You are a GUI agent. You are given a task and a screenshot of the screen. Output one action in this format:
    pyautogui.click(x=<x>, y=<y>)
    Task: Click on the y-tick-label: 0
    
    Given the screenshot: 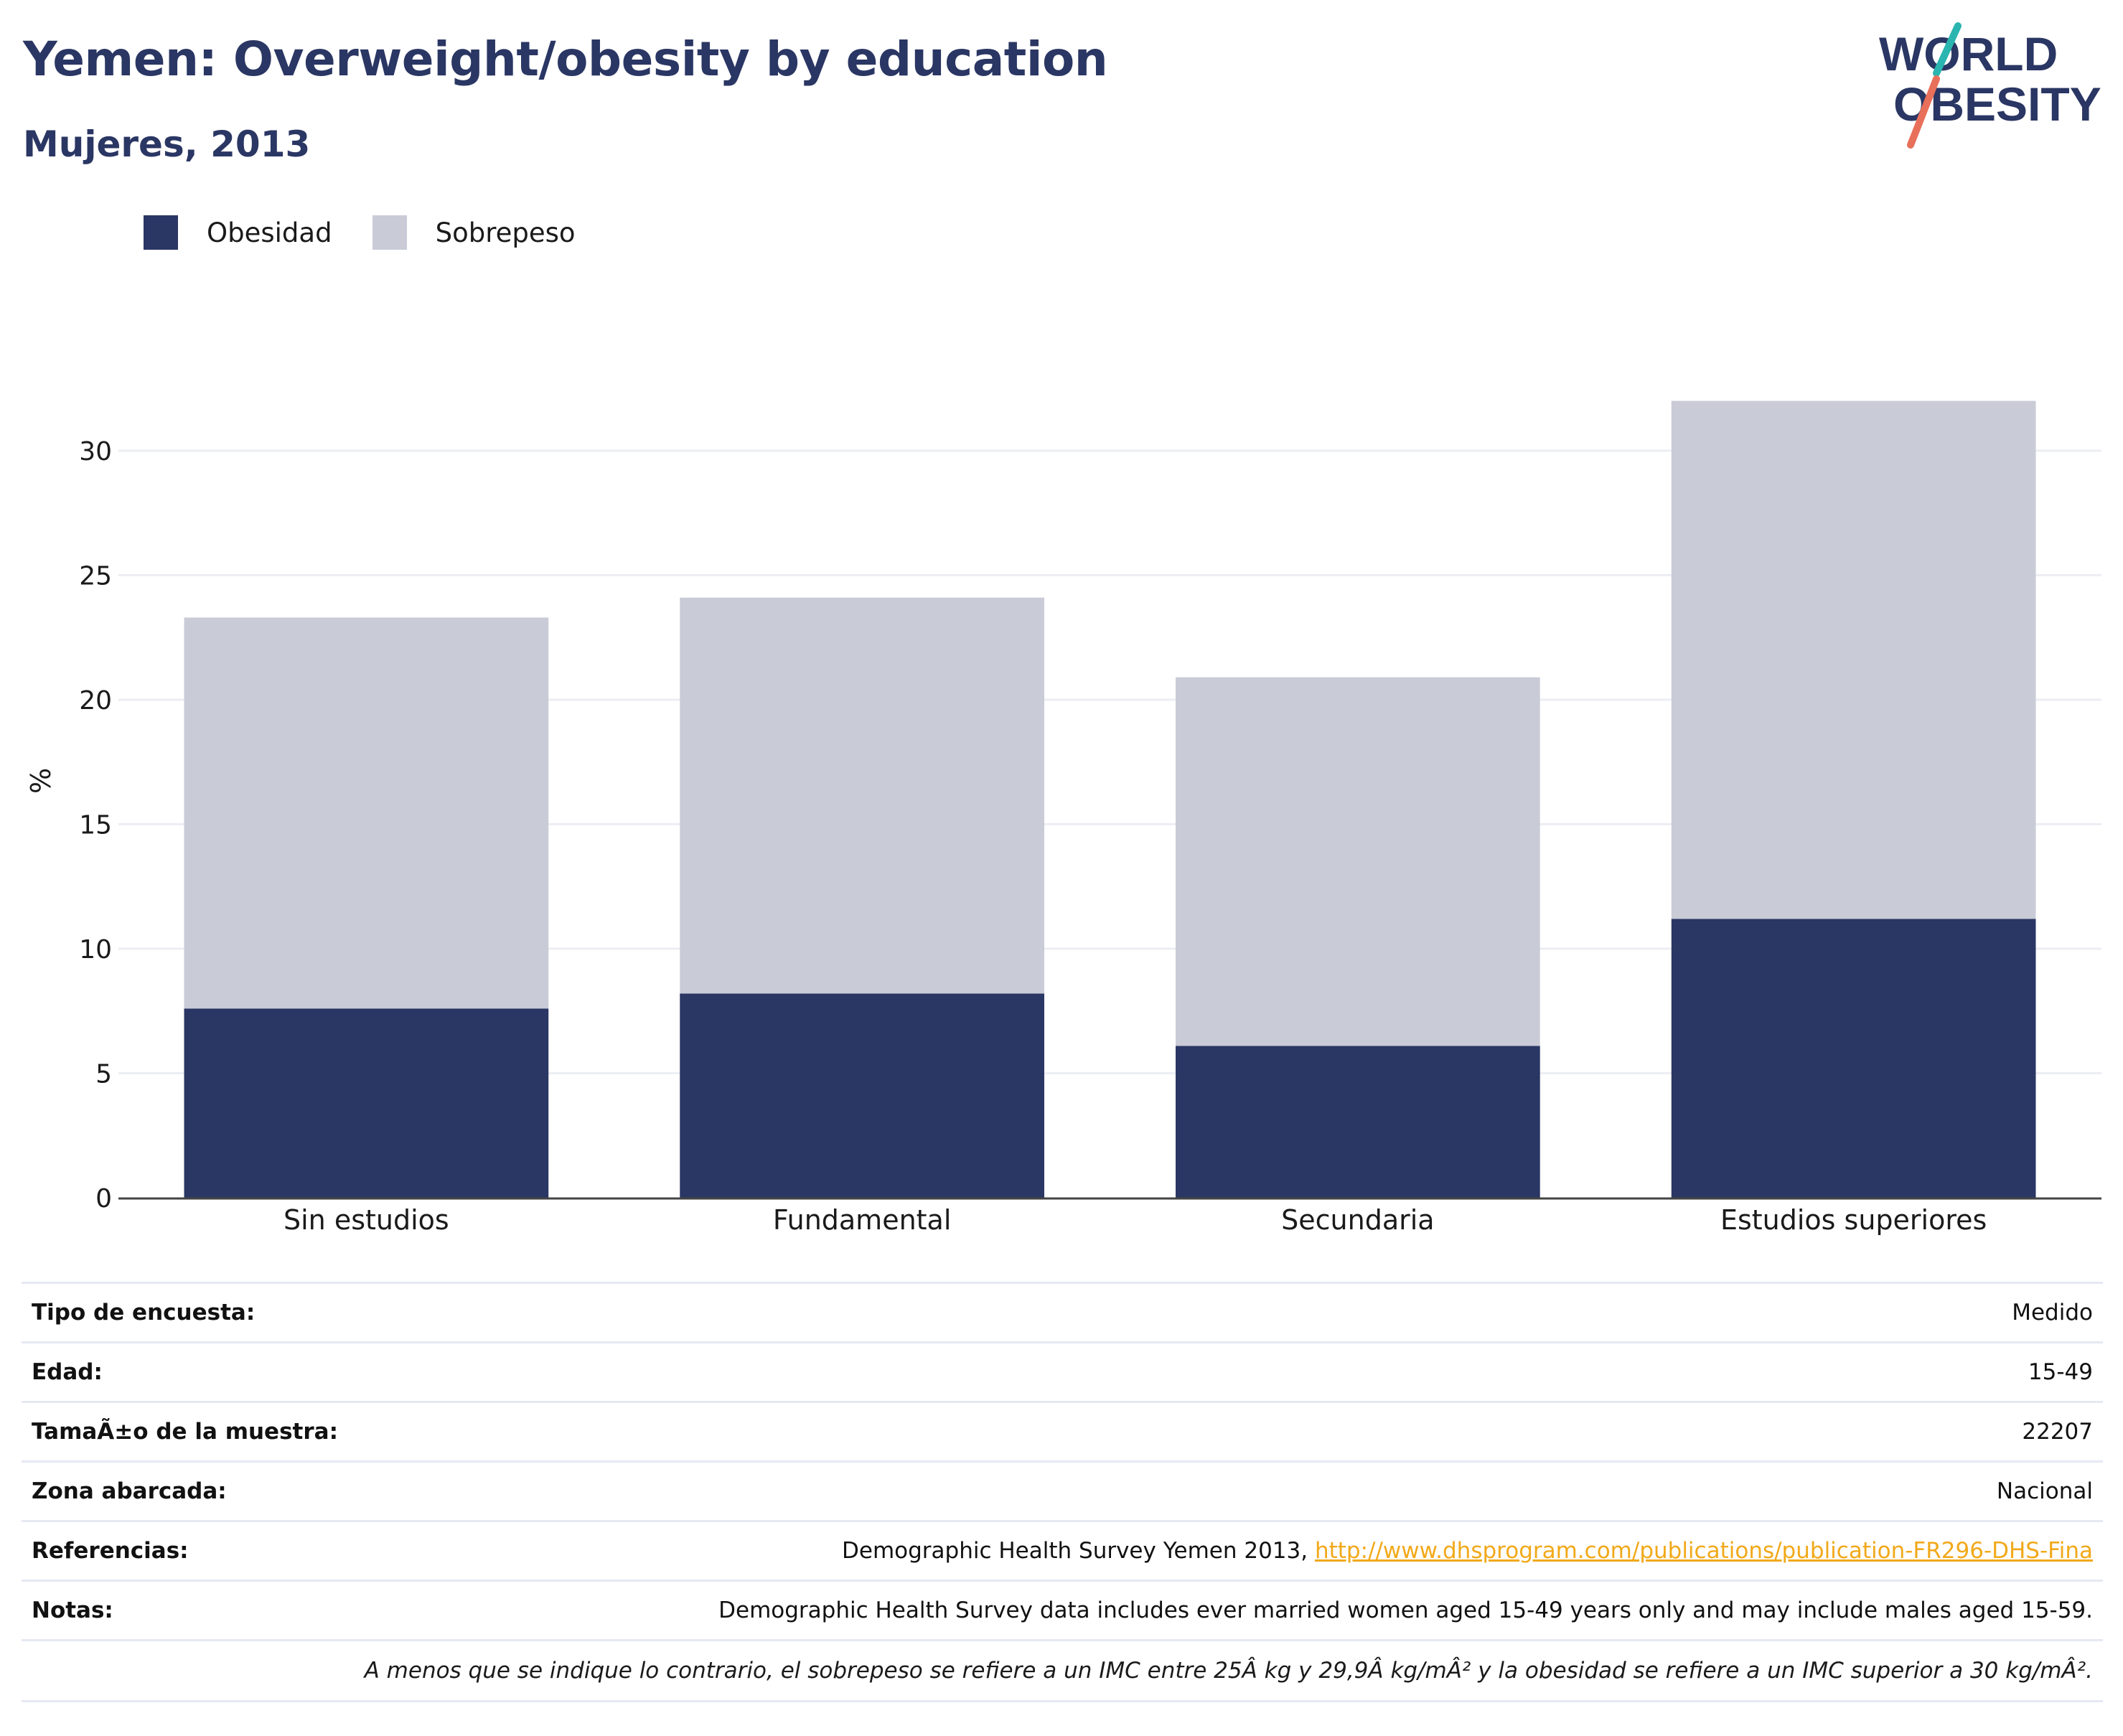 What is the action you would take?
    pyautogui.click(x=103, y=1199)
    